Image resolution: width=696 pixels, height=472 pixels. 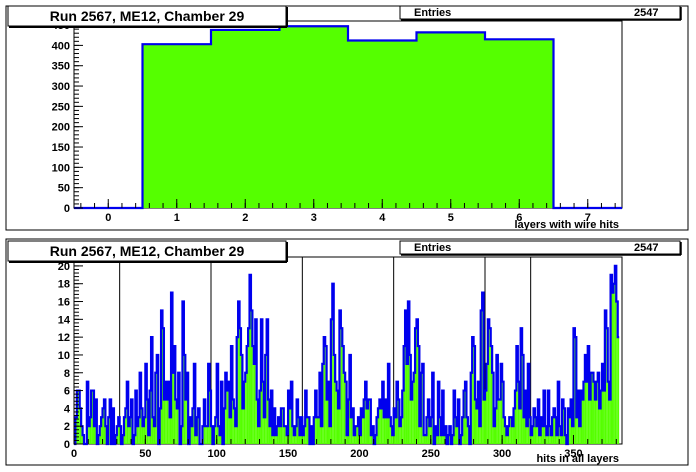 I want to click on y-tick-label: 100, so click(x=61, y=168).